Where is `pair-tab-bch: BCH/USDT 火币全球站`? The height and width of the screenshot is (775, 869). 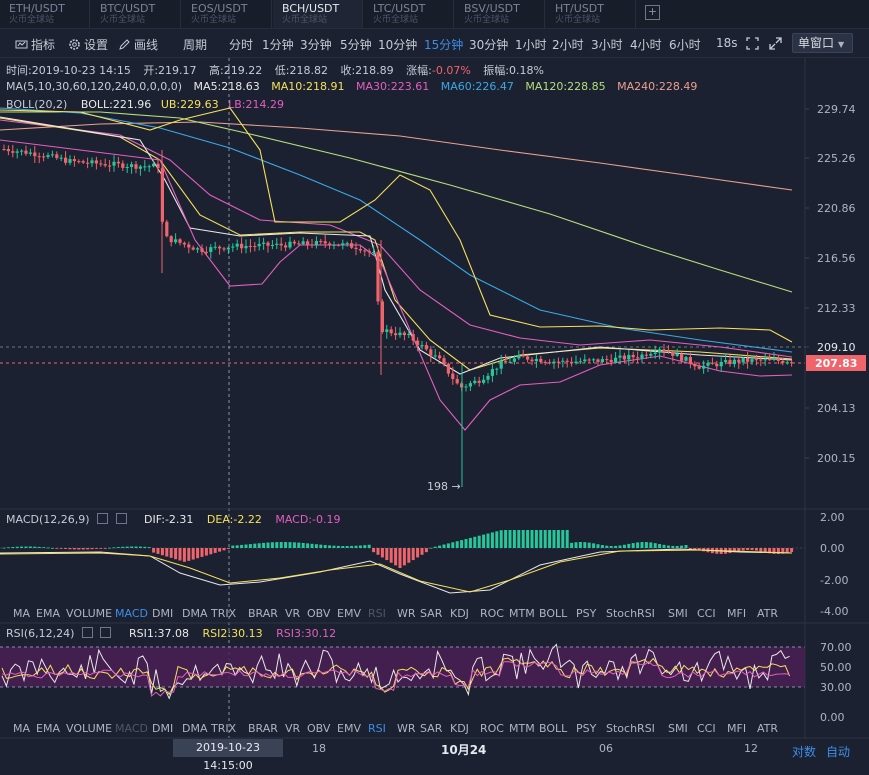
pair-tab-bch: BCH/USDT 火币全球站 is located at coordinates (318, 14).